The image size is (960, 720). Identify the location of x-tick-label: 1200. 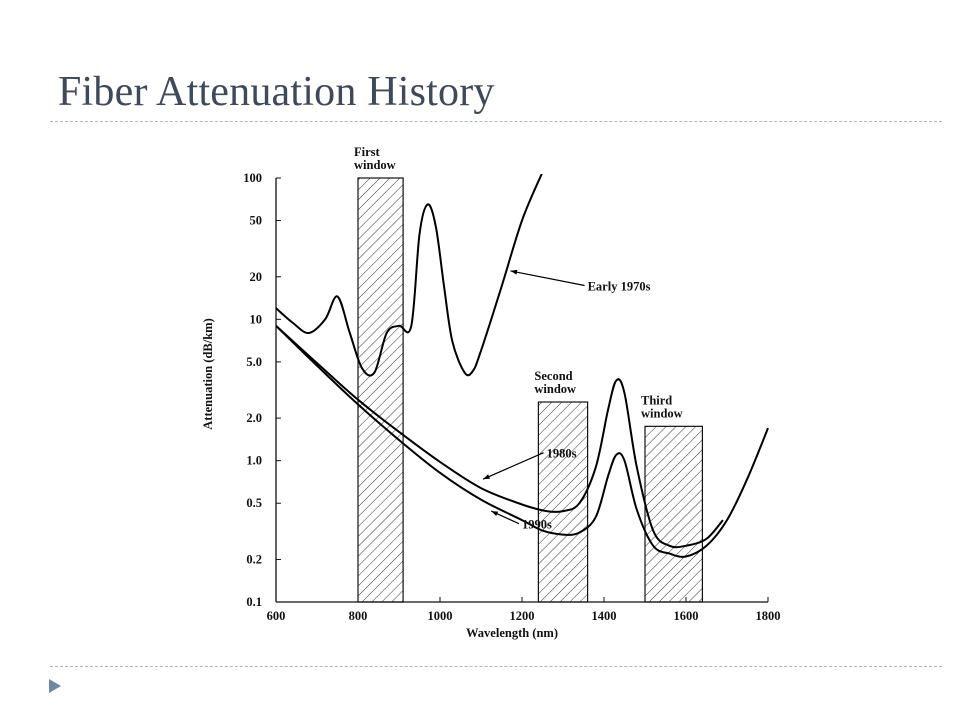
(522, 616).